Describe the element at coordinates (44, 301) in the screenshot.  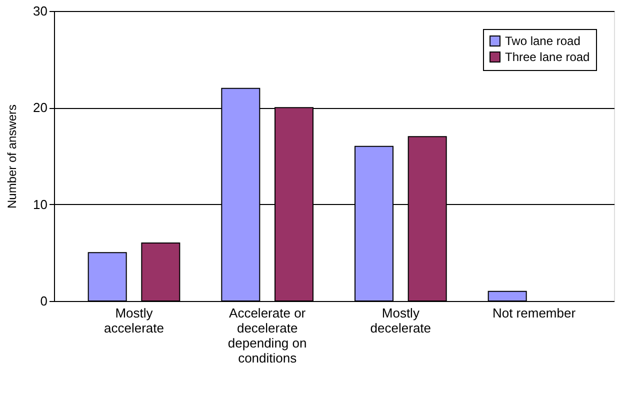
I see `y-tick-label: 0` at that location.